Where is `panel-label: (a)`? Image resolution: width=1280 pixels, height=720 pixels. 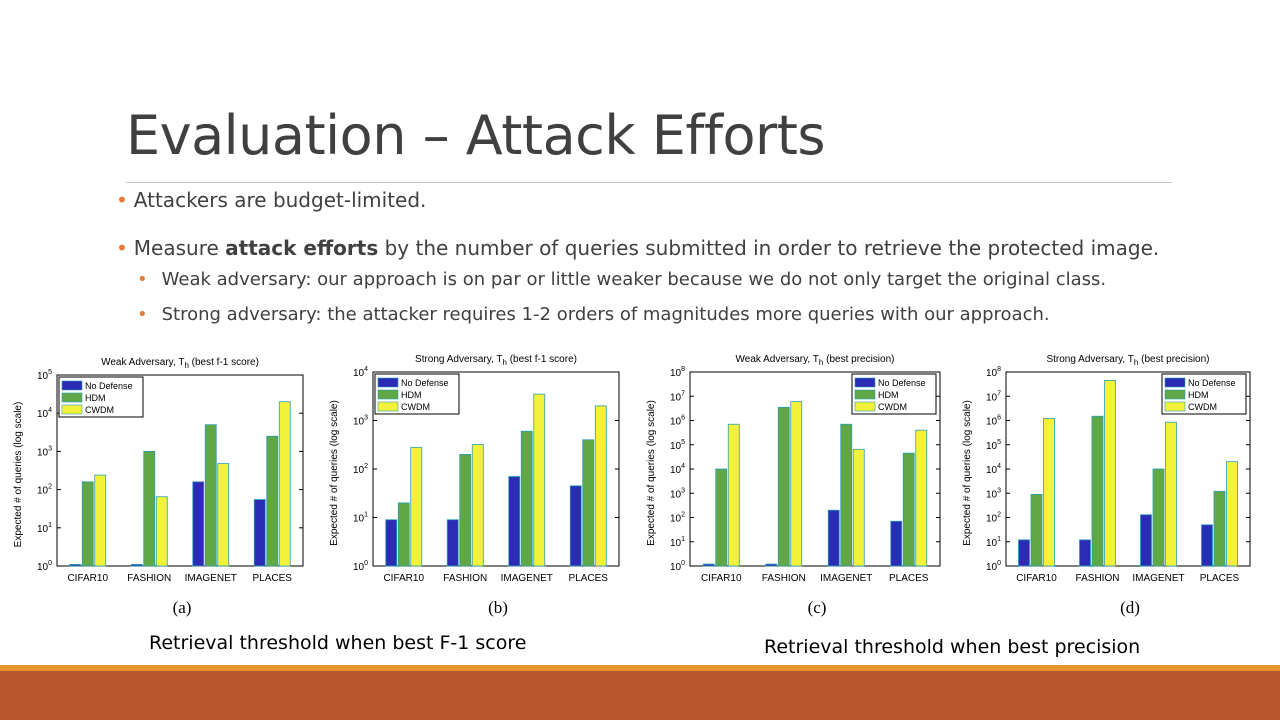 panel-label: (a) is located at coordinates (182, 607).